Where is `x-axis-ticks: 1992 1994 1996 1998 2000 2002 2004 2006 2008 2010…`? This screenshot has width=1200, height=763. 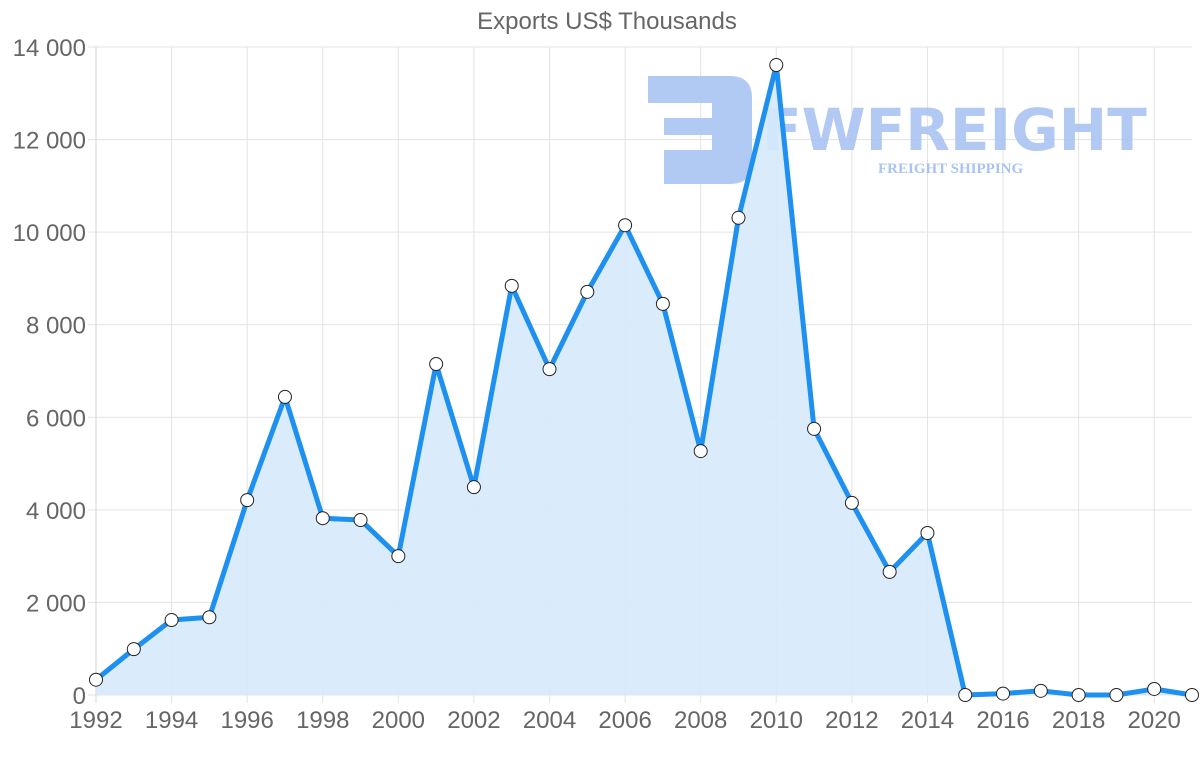
x-axis-ticks: 1992 1994 1996 1998 2000 2002 2004 2006 2008 2010… is located at coordinates (625, 720).